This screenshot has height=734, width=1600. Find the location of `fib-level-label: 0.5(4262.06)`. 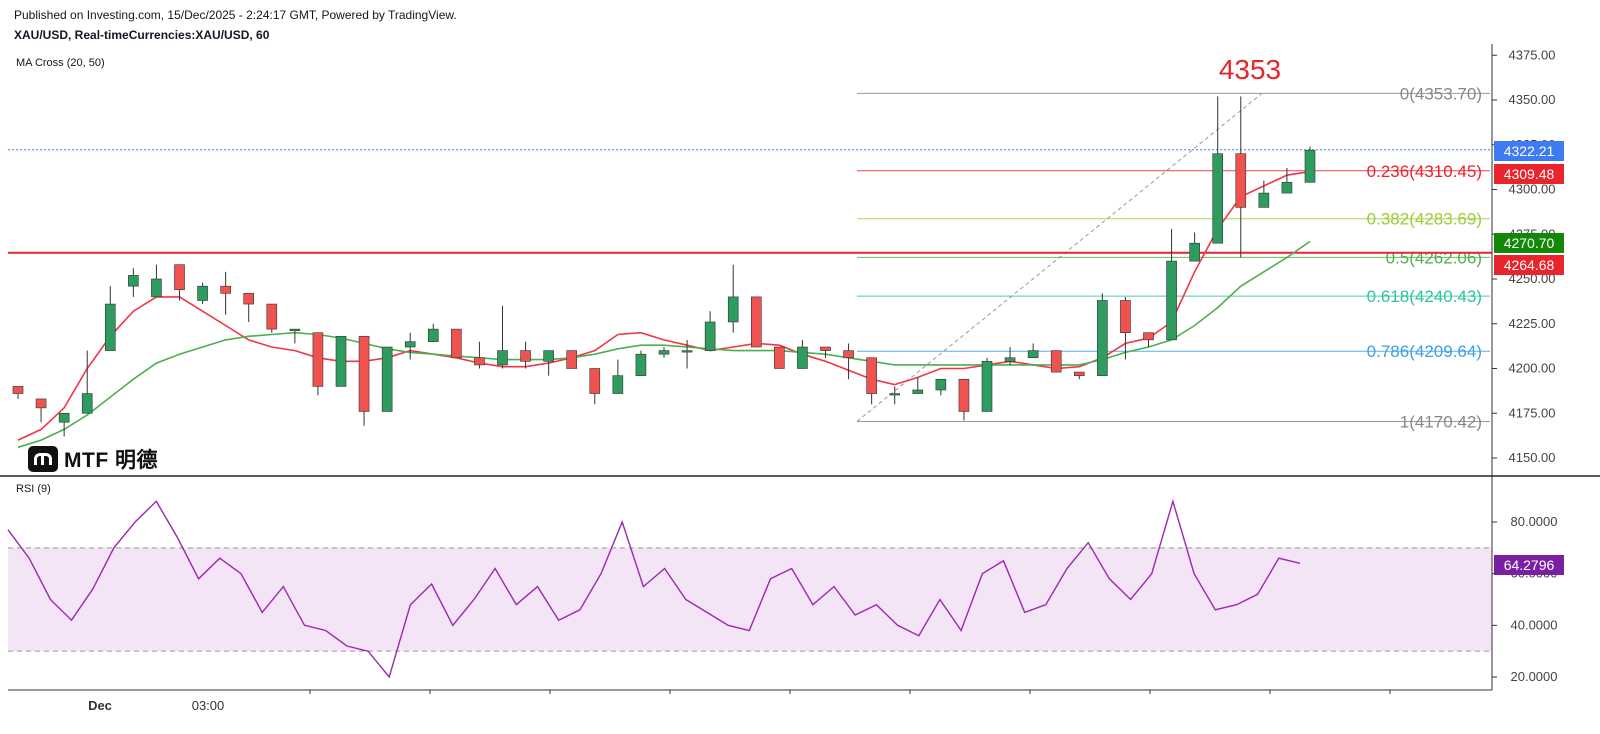

fib-level-label: 0.5(4262.06) is located at coordinates (1434, 257).